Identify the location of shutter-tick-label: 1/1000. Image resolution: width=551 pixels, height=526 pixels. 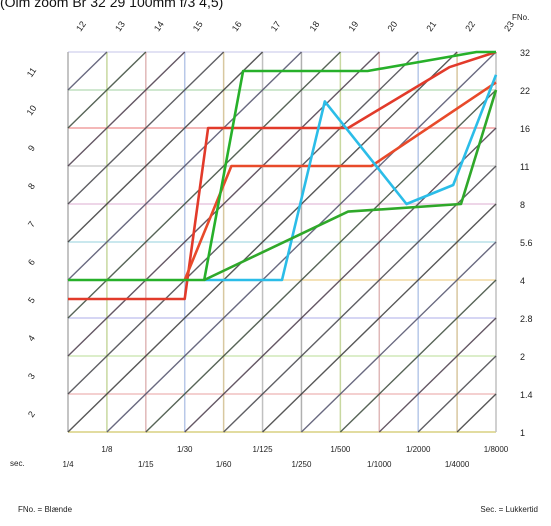
(379, 464).